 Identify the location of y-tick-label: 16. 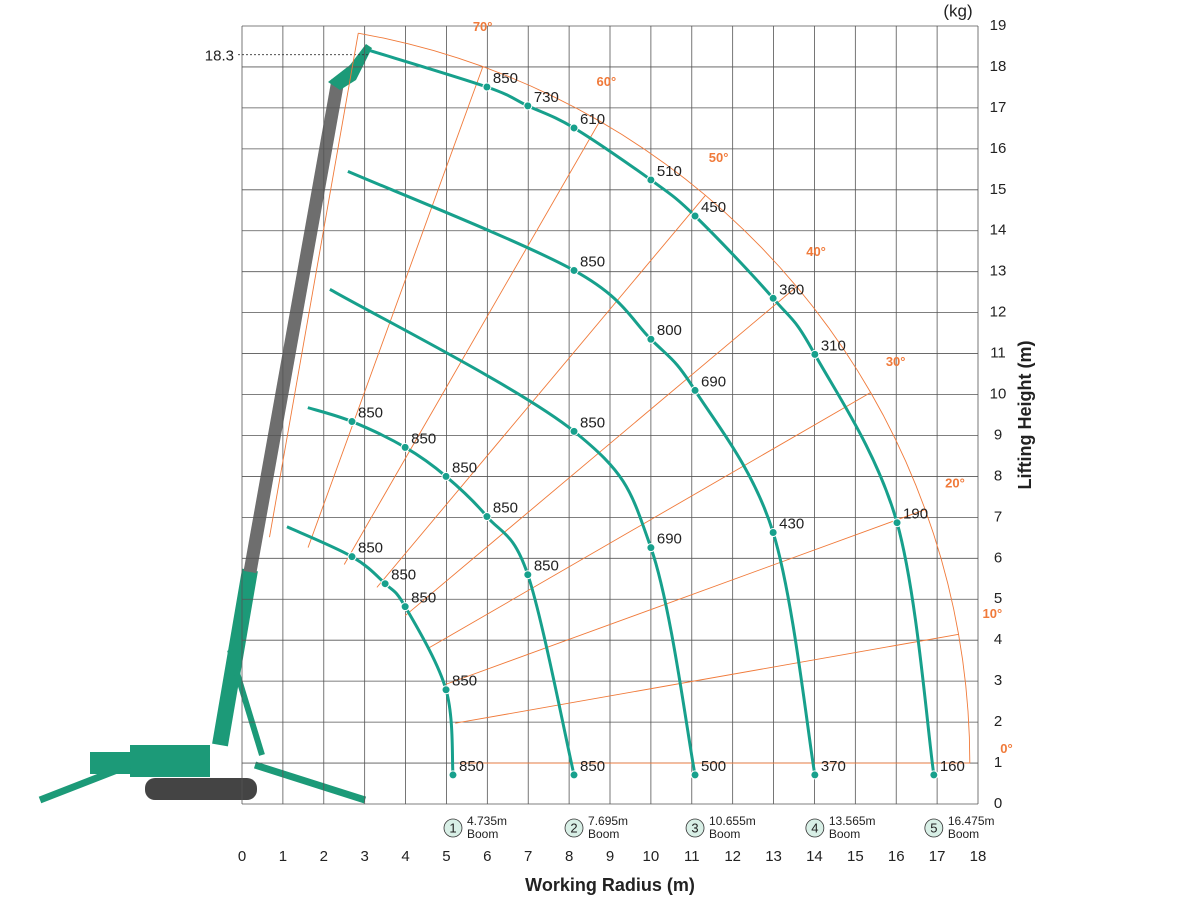
(998, 148).